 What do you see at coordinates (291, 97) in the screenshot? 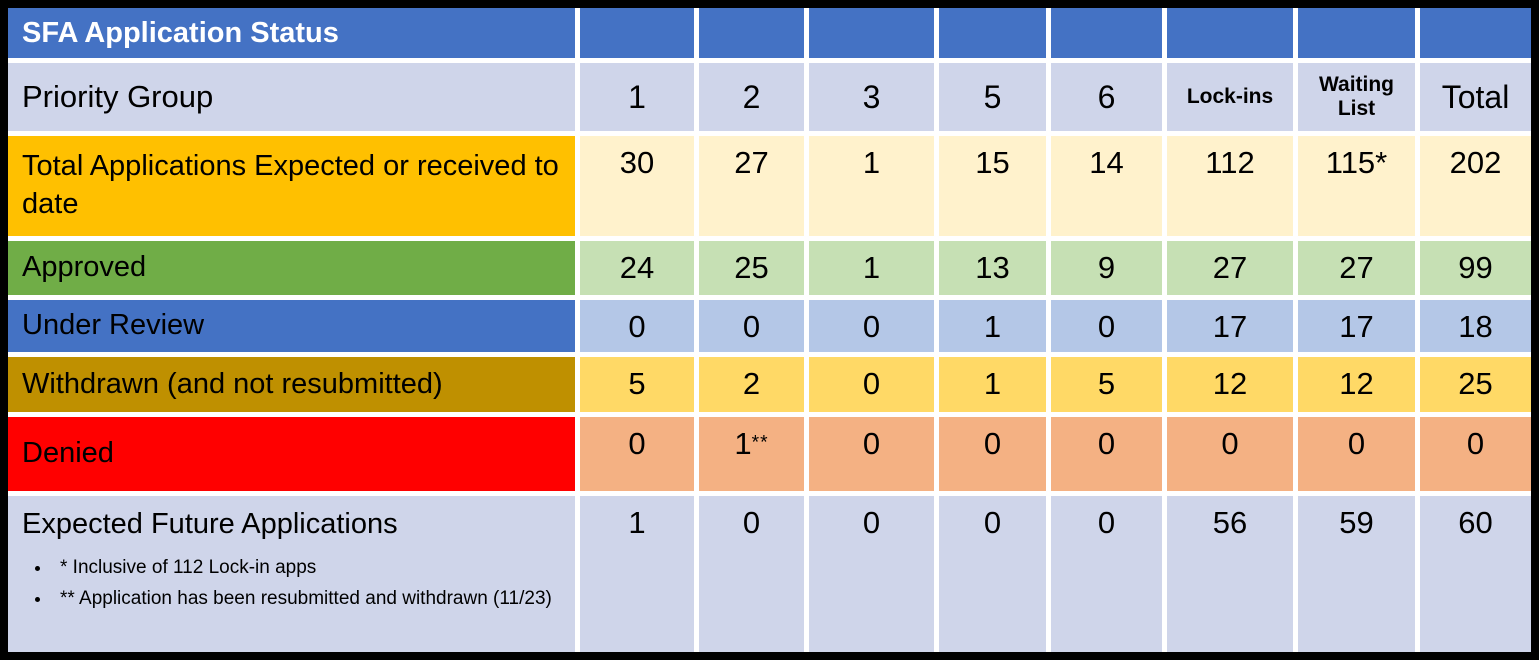
I see `priority-group-header: Priority Group` at bounding box center [291, 97].